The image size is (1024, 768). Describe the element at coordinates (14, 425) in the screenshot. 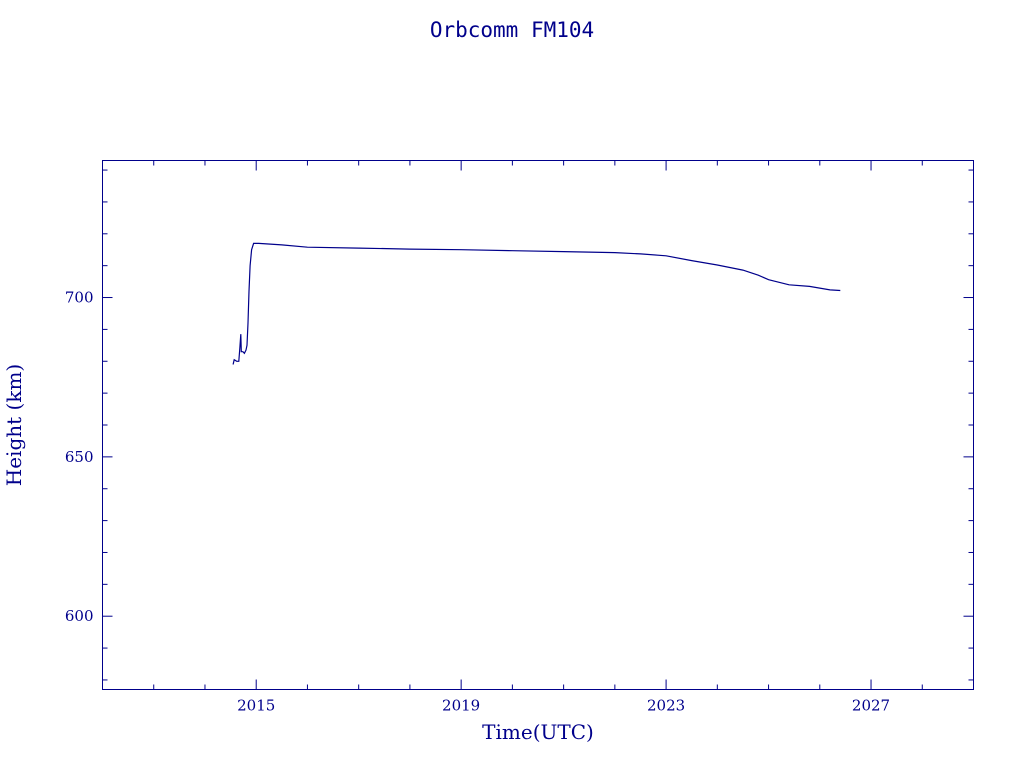

I see `y-axis-title: Height (km)` at that location.